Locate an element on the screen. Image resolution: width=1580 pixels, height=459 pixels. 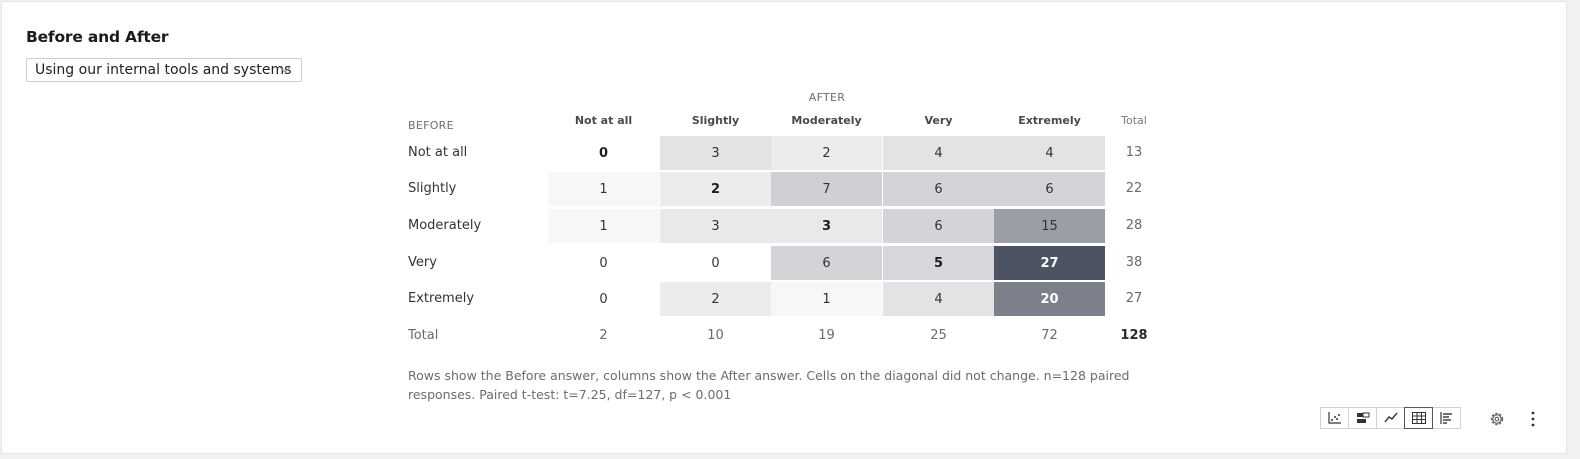
total-column-header: Total is located at coordinates (1134, 120).